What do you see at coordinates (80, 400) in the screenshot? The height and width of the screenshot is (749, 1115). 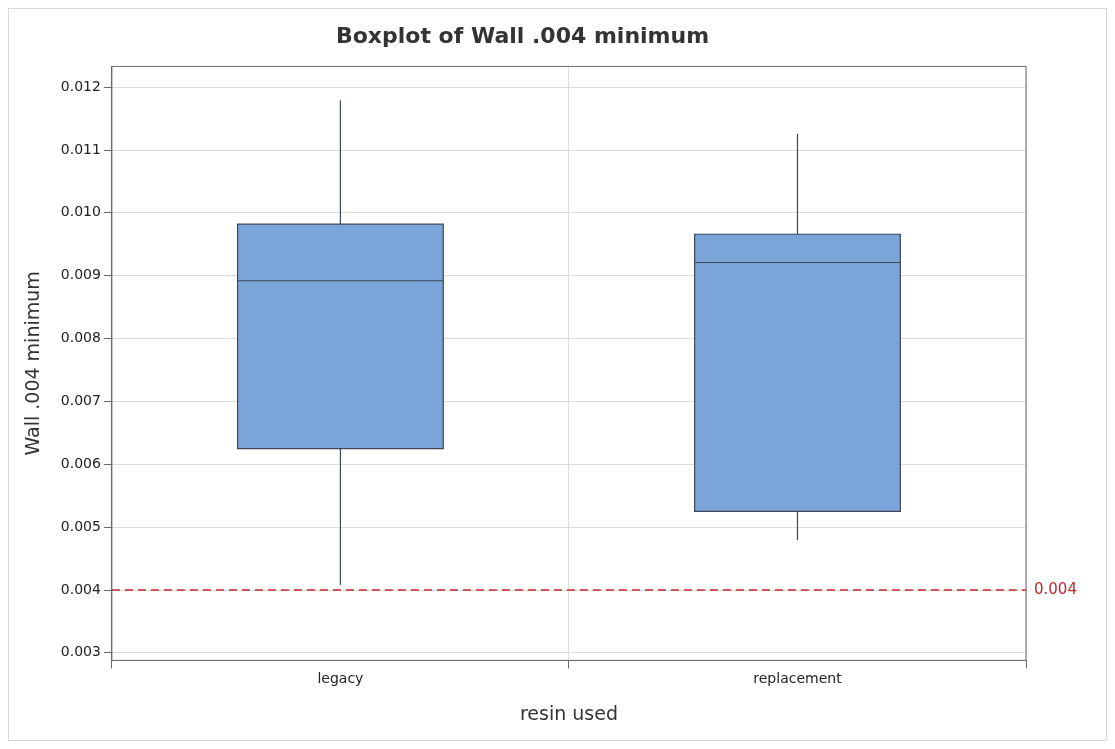 I see `y-tick-label: 0.007` at bounding box center [80, 400].